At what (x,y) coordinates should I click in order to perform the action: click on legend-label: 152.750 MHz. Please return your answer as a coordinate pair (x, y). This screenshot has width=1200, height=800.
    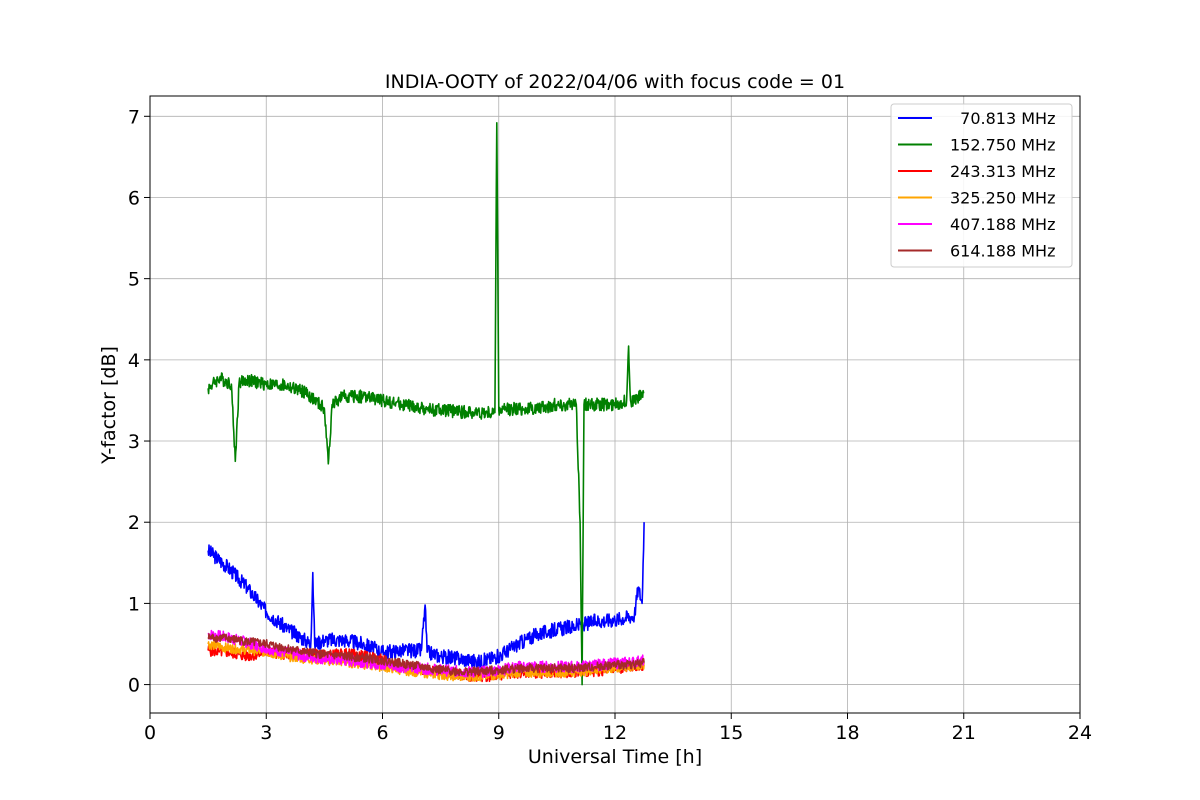
    Looking at the image, I should click on (1002, 145).